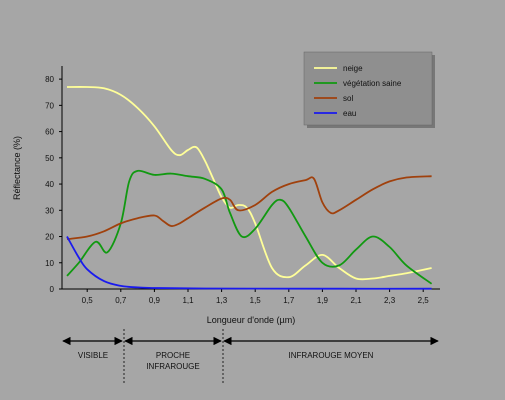  What do you see at coordinates (424, 300) in the screenshot?
I see `x-tick-label: 2,5` at bounding box center [424, 300].